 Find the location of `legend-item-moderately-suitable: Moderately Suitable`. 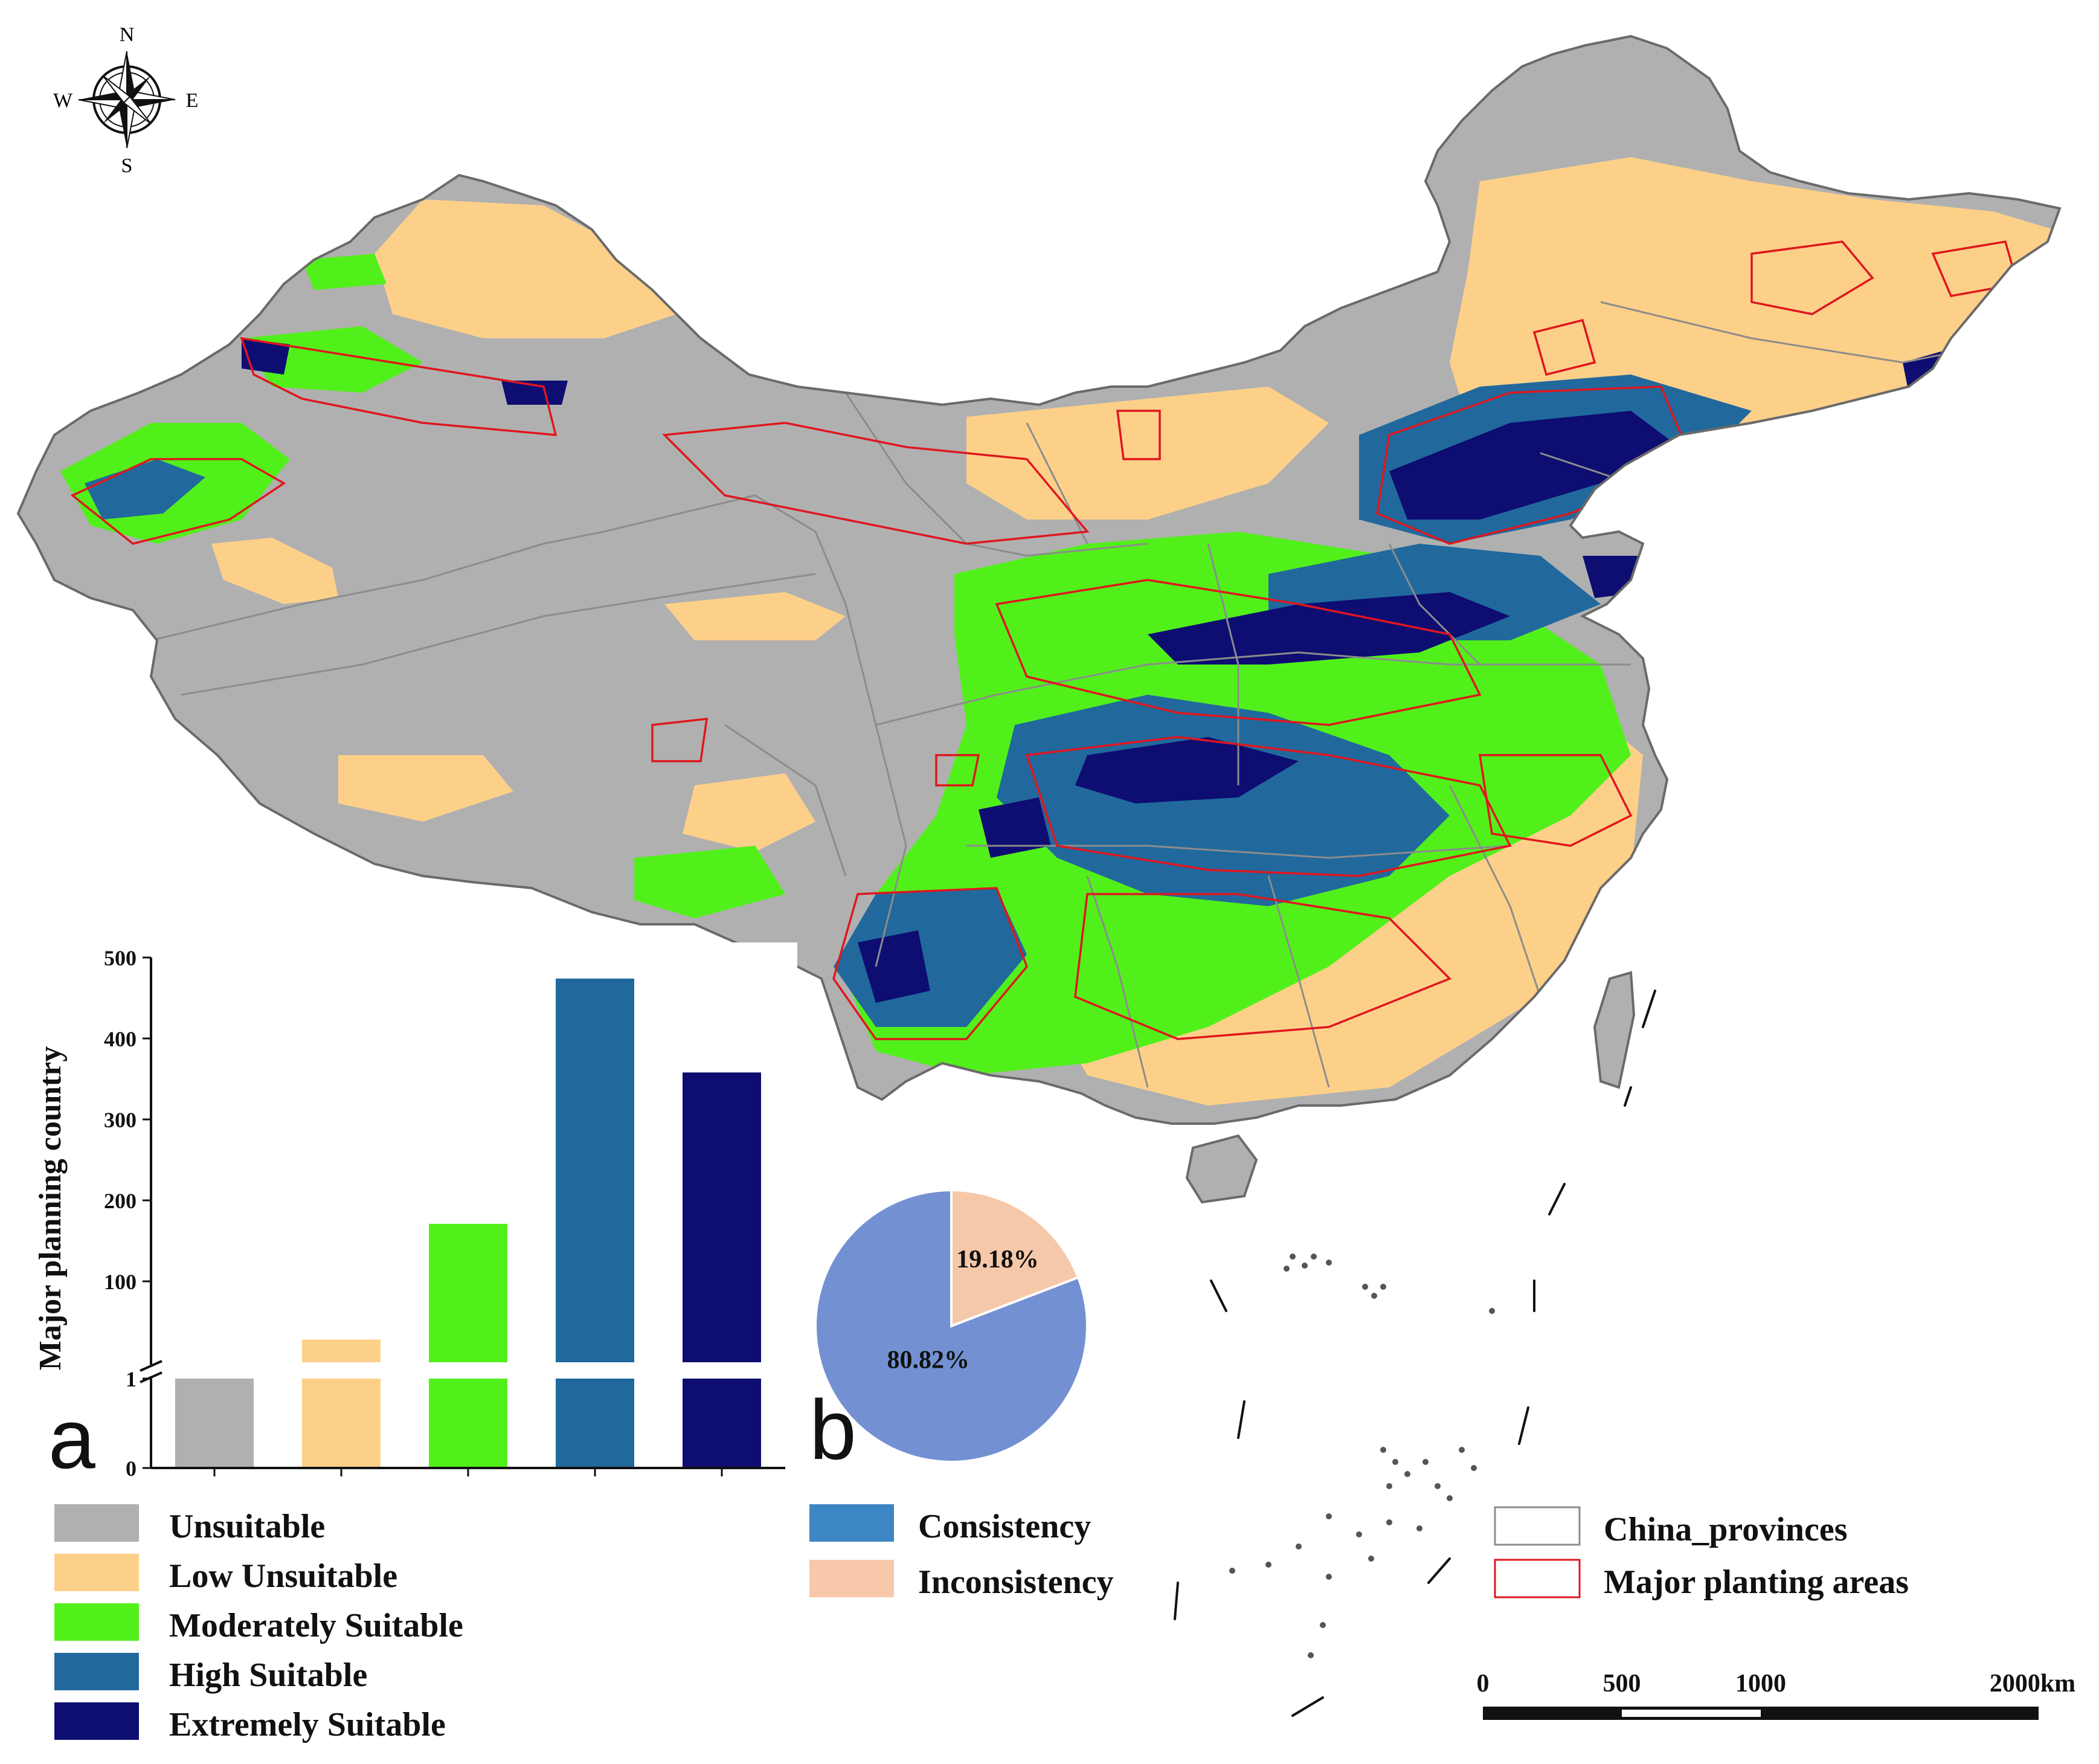

legend-item-moderately-suitable: Moderately Suitable is located at coordinates (258, 1623).